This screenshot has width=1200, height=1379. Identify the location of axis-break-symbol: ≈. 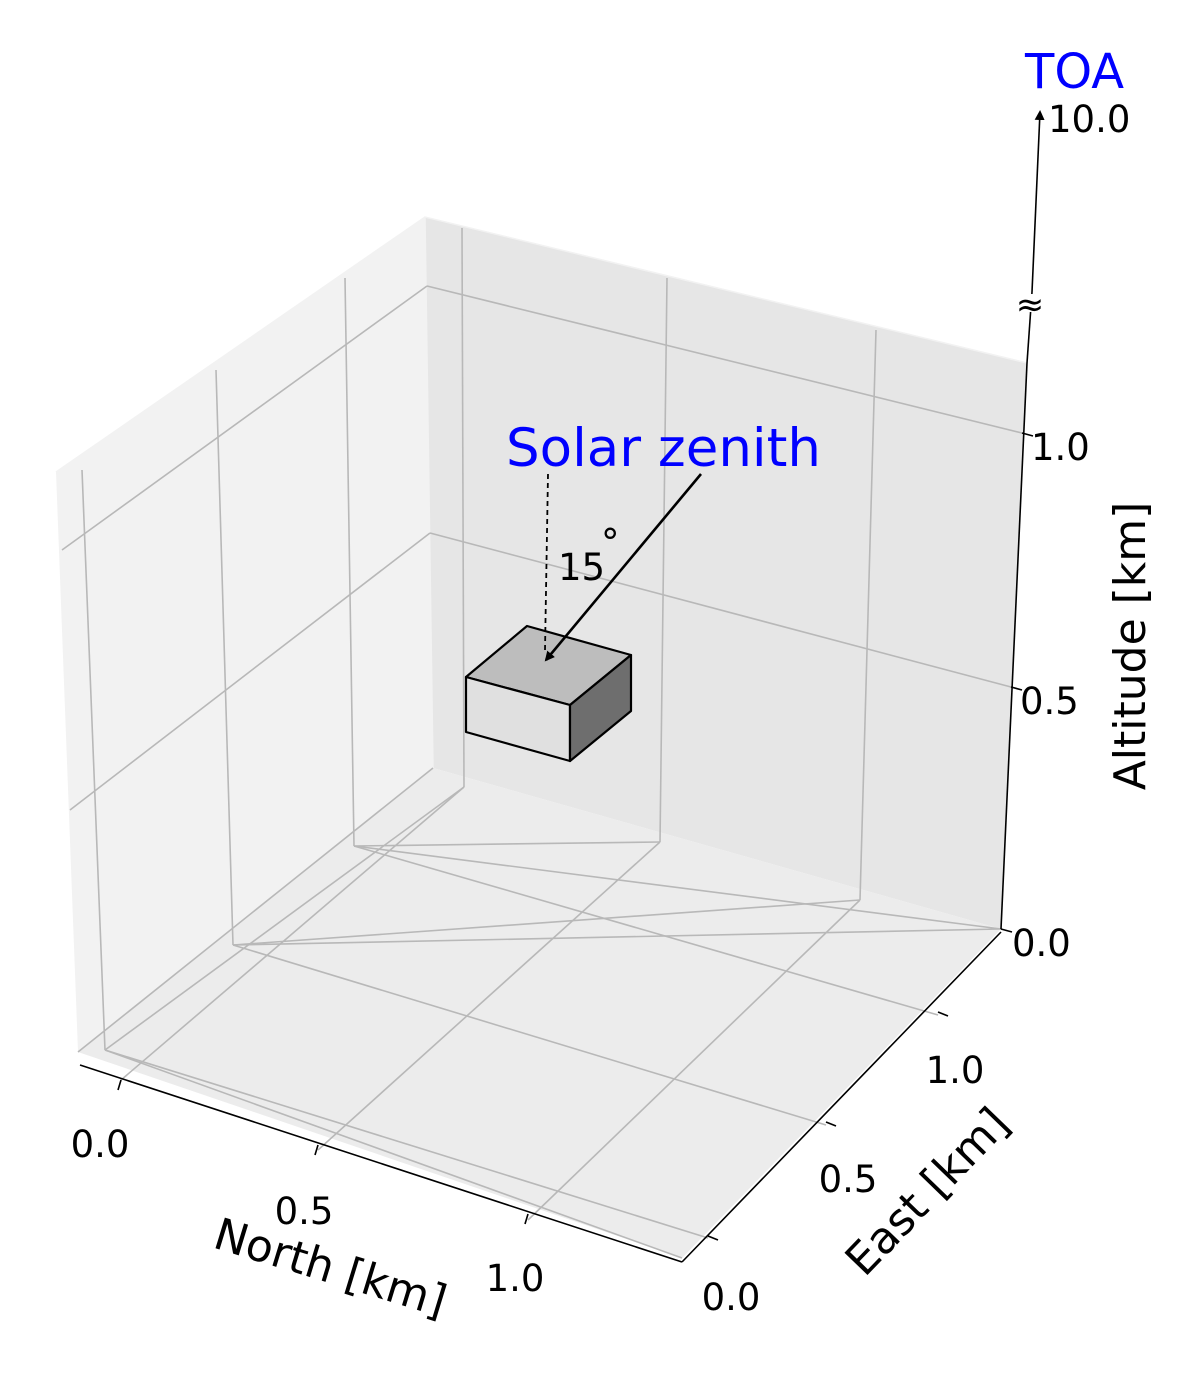
(1030, 305).